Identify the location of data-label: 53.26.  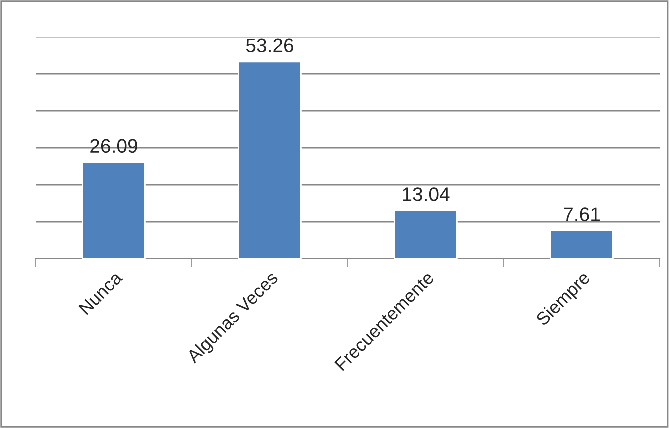
(270, 45).